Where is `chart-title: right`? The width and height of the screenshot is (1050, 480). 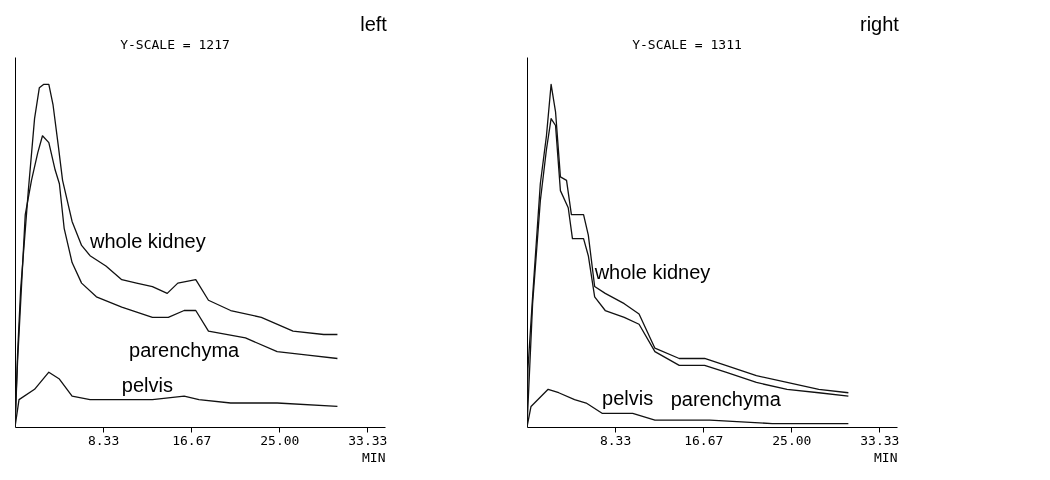
chart-title: right is located at coordinates (880, 24).